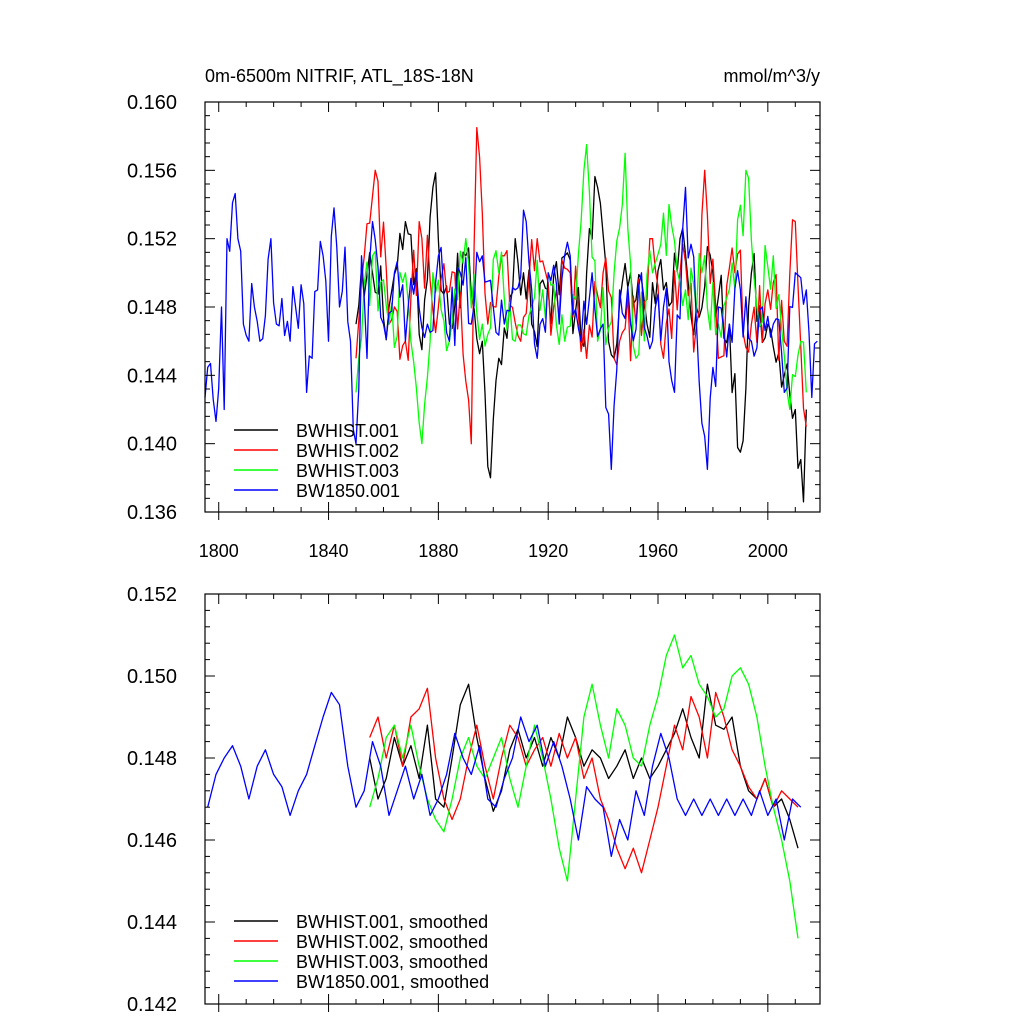  I want to click on chart-title: 0m-6500m NITRIF, ATL_18S-18N, so click(339, 76).